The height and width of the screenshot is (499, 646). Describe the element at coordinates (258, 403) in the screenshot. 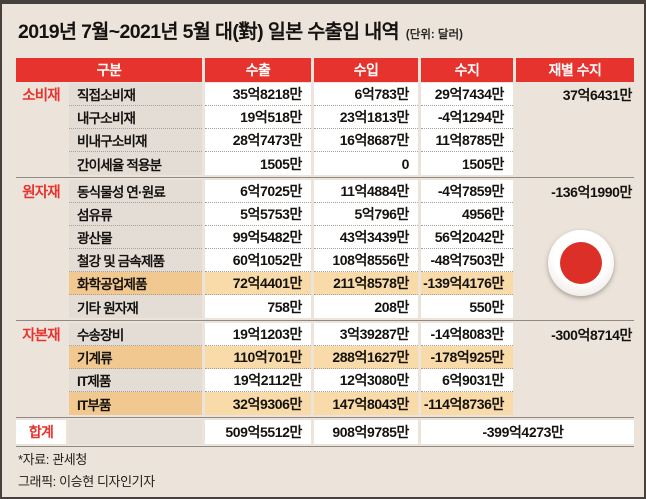

I see `export-value: 32억9306만` at that location.